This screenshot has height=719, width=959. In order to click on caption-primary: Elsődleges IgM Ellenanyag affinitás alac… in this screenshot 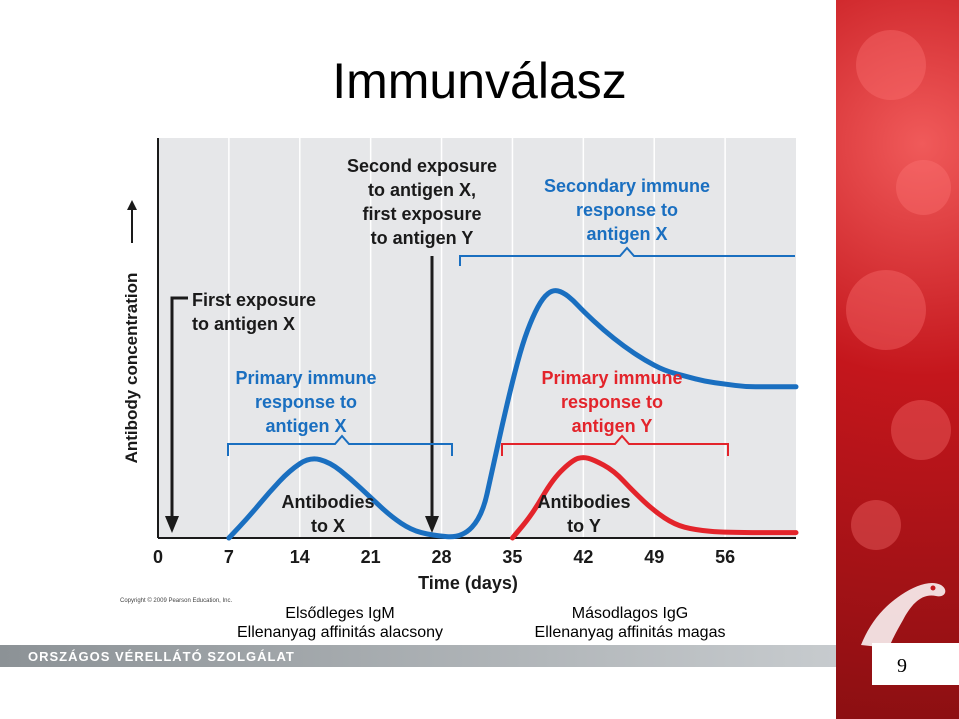, I will do `click(340, 623)`.